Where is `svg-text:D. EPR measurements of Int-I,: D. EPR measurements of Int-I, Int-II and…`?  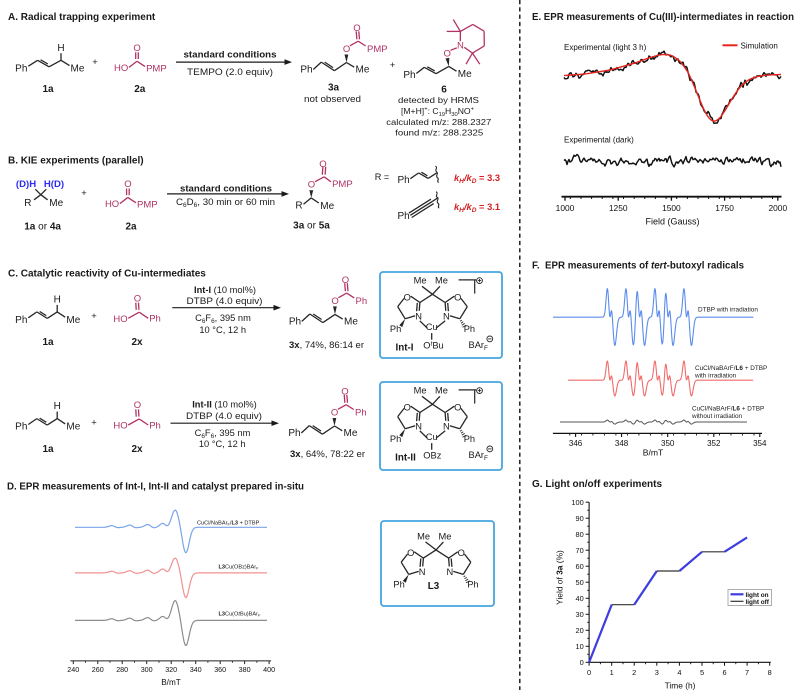
svg-text:D. EPR measurements of Int-I,: D. EPR measurements of Int-I, Int-II and… is located at coordinates (155, 486).